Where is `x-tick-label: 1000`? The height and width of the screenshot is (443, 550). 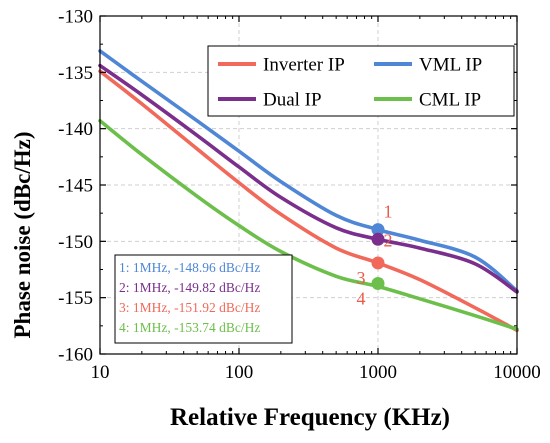
x-tick-label: 1000 is located at coordinates (378, 372).